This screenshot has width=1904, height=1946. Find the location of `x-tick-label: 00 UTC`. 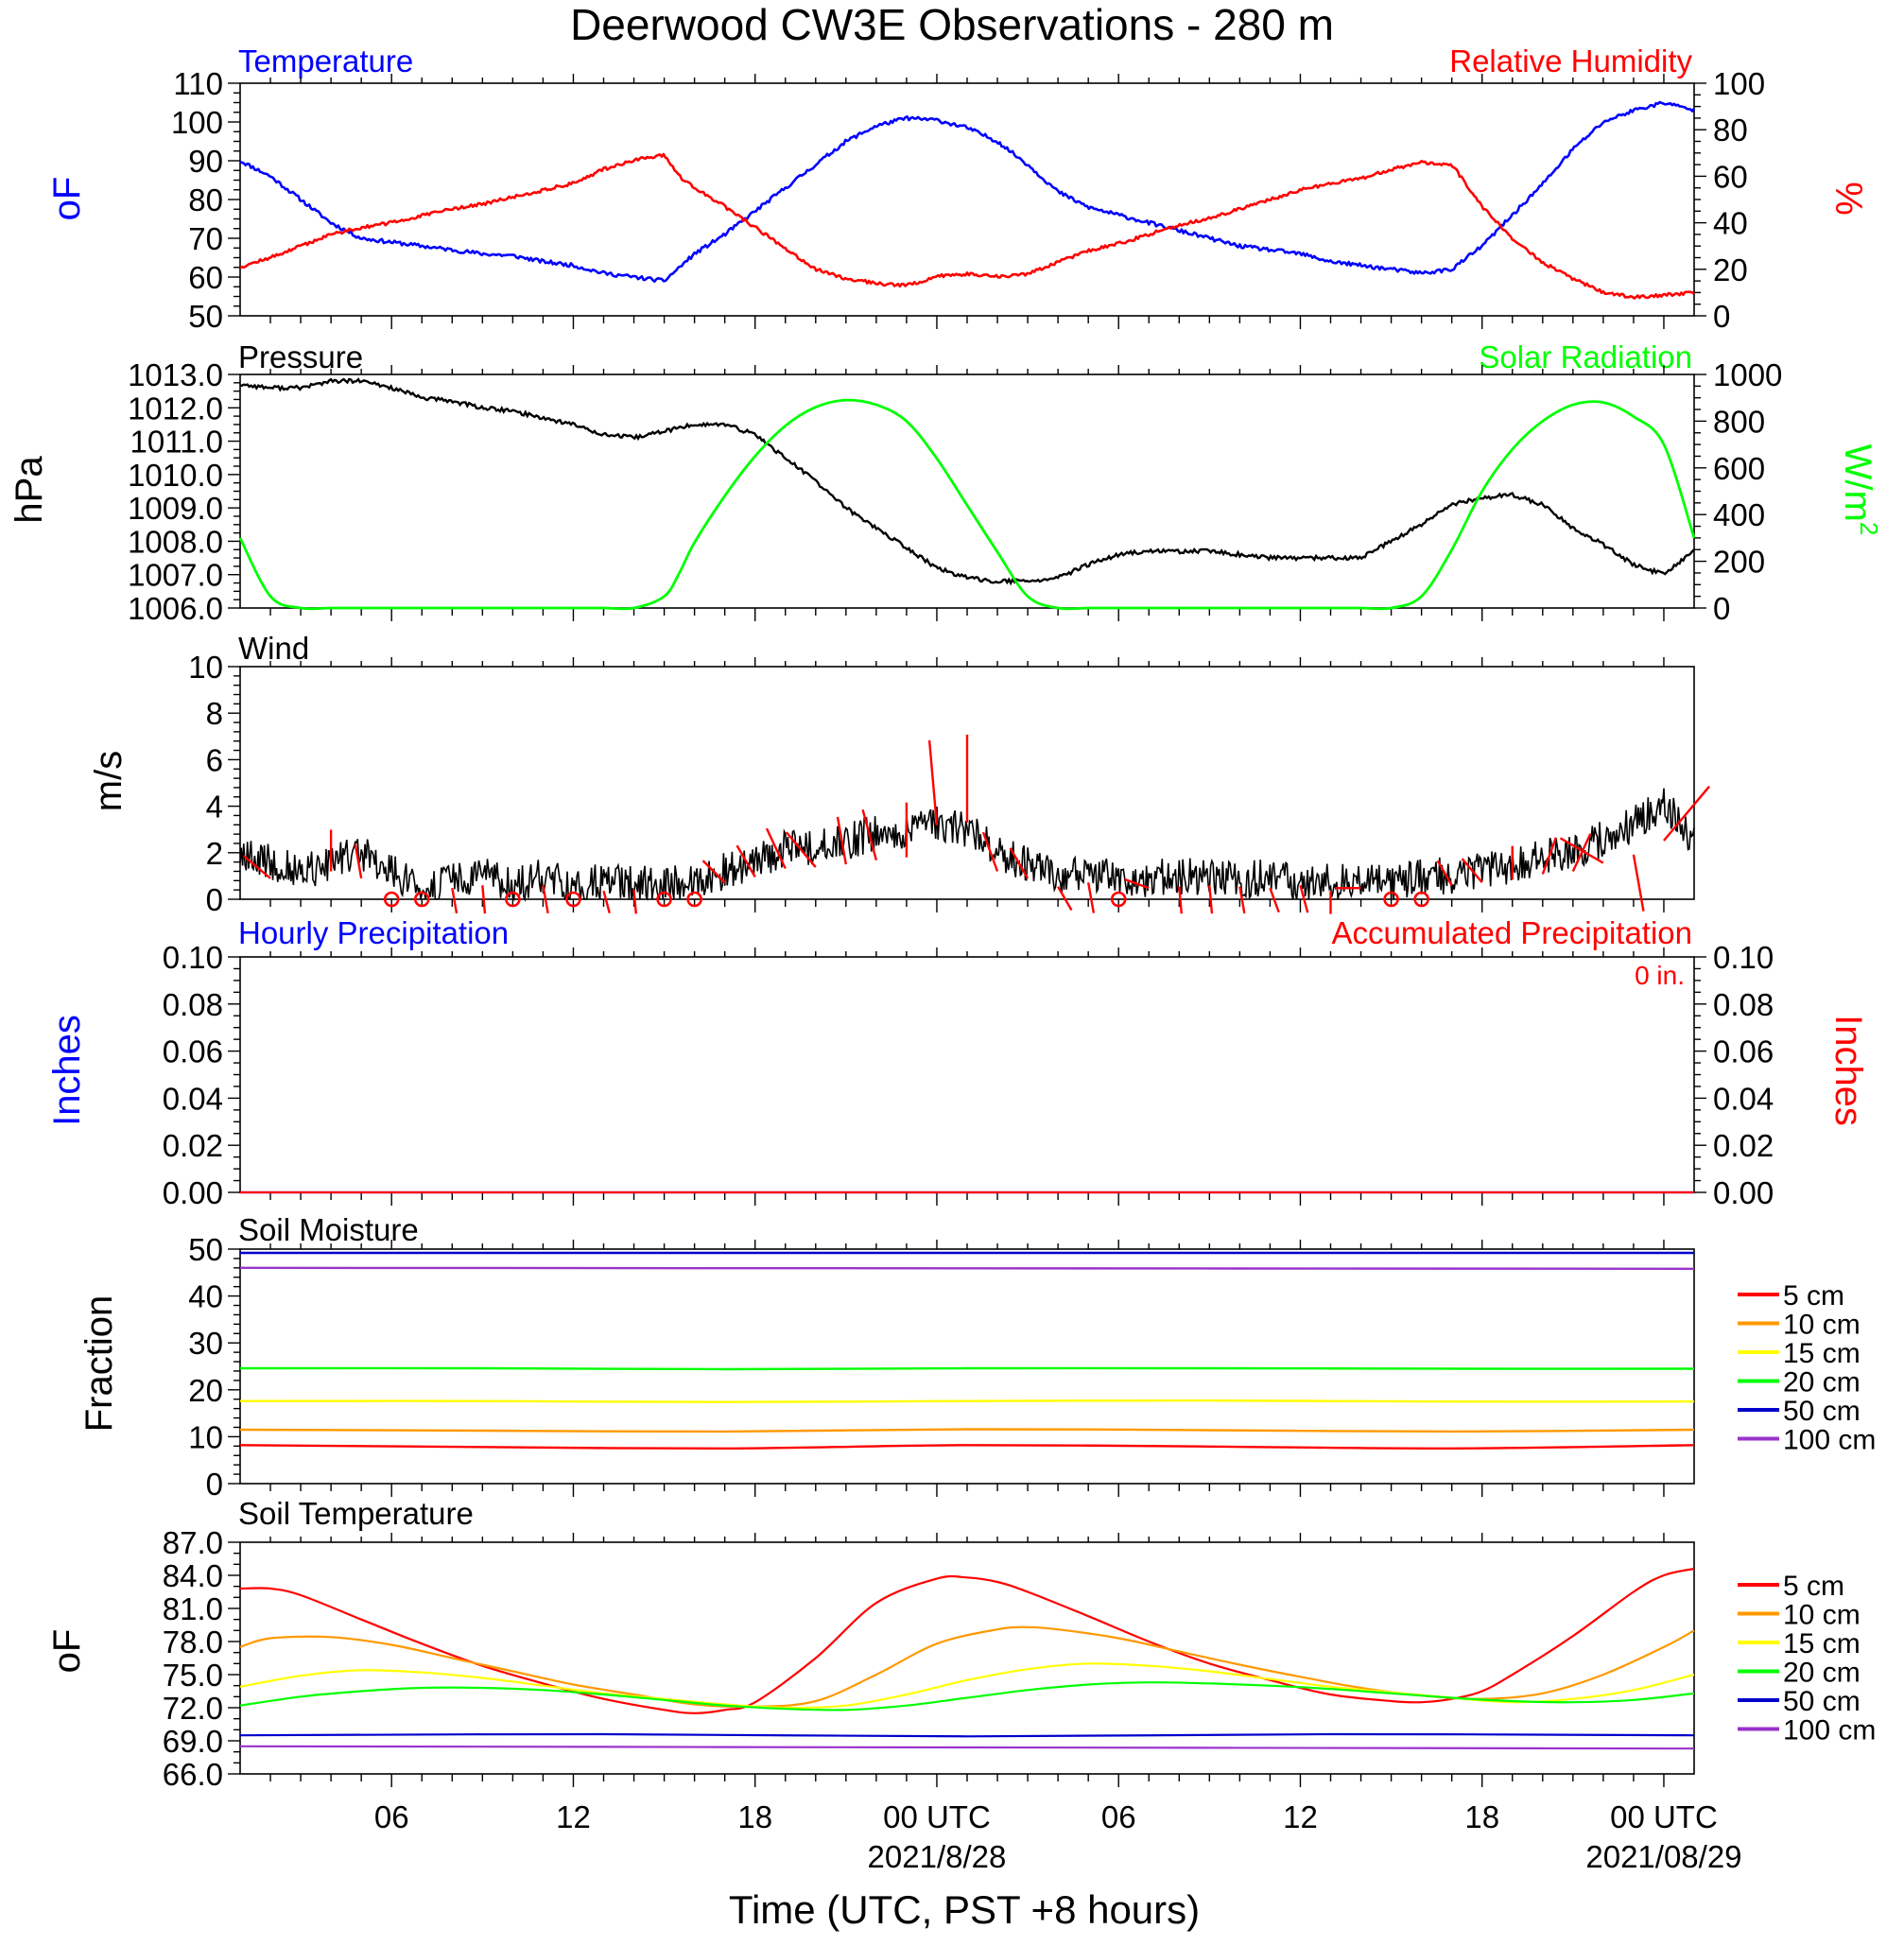

x-tick-label: 00 UTC is located at coordinates (937, 1817).